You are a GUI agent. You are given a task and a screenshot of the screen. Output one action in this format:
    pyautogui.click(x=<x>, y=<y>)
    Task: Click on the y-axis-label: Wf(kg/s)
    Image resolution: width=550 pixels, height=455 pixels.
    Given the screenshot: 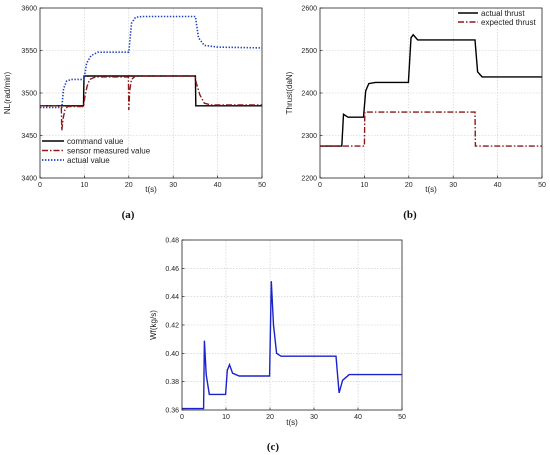 What is the action you would take?
    pyautogui.click(x=153, y=325)
    